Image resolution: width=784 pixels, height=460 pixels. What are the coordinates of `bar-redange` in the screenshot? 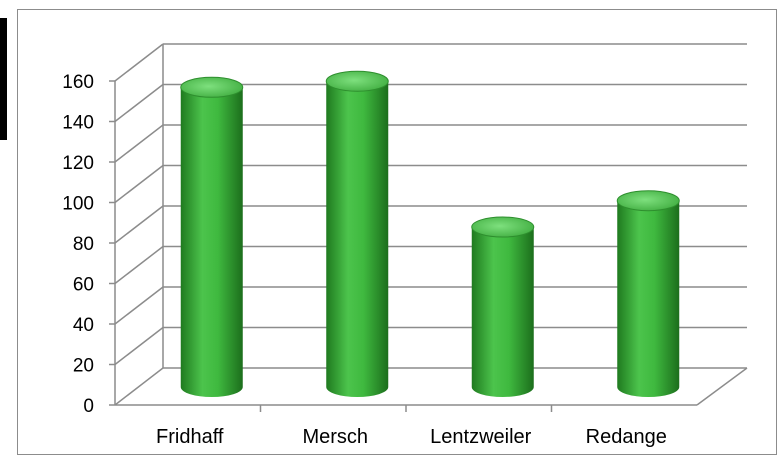 It's located at (648, 293).